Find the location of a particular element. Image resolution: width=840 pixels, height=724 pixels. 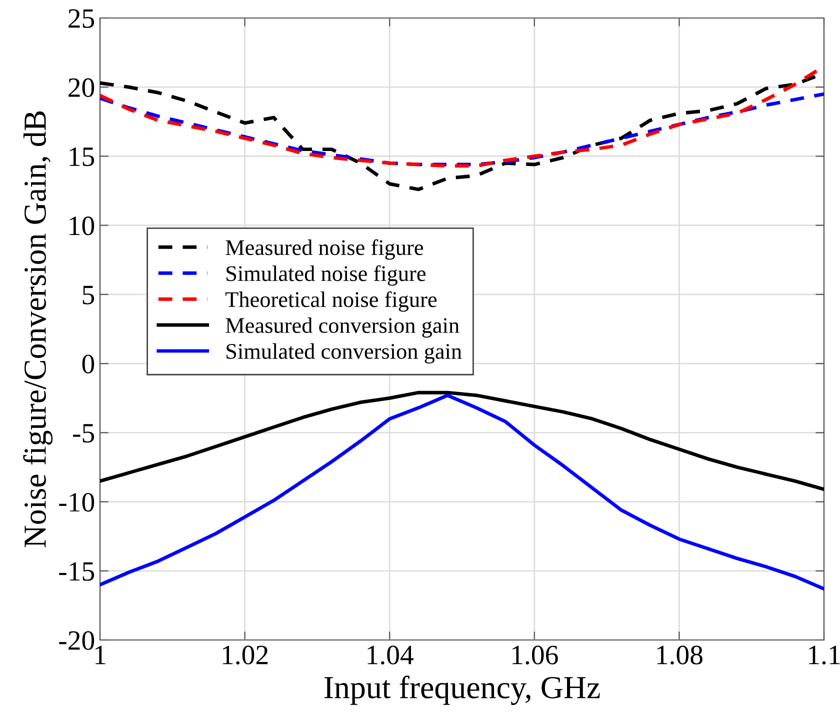

y-tick-label: 20 is located at coordinates (81, 88).